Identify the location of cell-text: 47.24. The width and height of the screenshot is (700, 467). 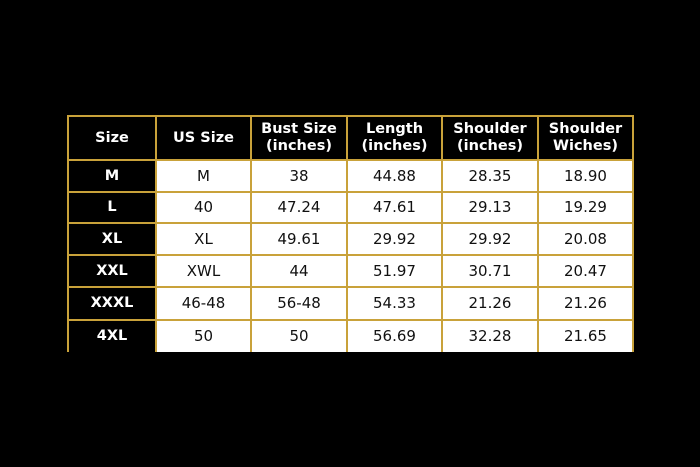
(299, 207).